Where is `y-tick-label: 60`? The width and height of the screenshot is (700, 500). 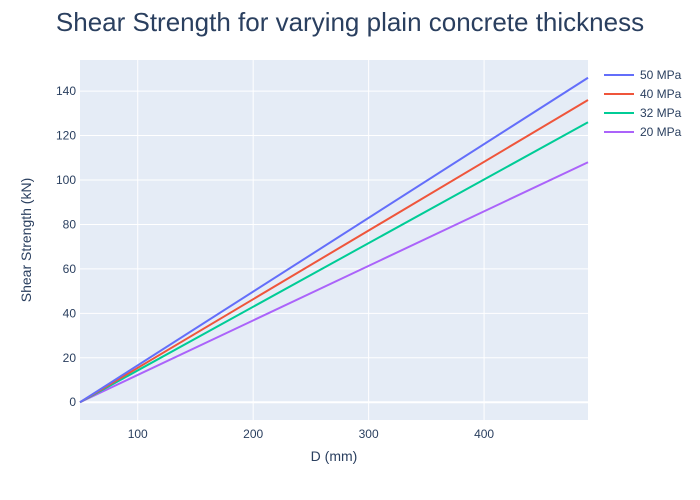
y-tick-label: 60 is located at coordinates (70, 269).